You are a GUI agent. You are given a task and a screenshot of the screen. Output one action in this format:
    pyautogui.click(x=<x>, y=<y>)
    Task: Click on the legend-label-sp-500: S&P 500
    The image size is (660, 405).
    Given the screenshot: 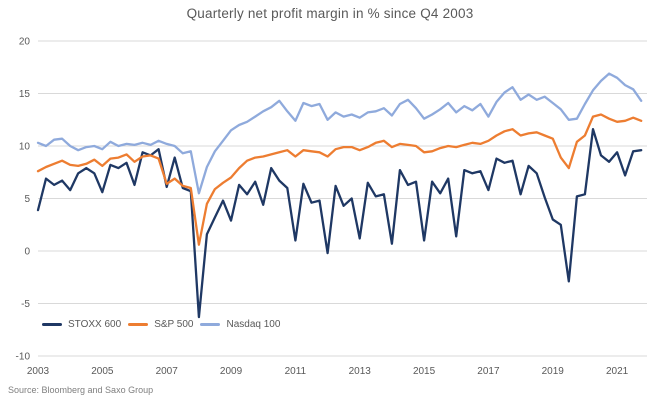 What is the action you would take?
    pyautogui.click(x=174, y=324)
    